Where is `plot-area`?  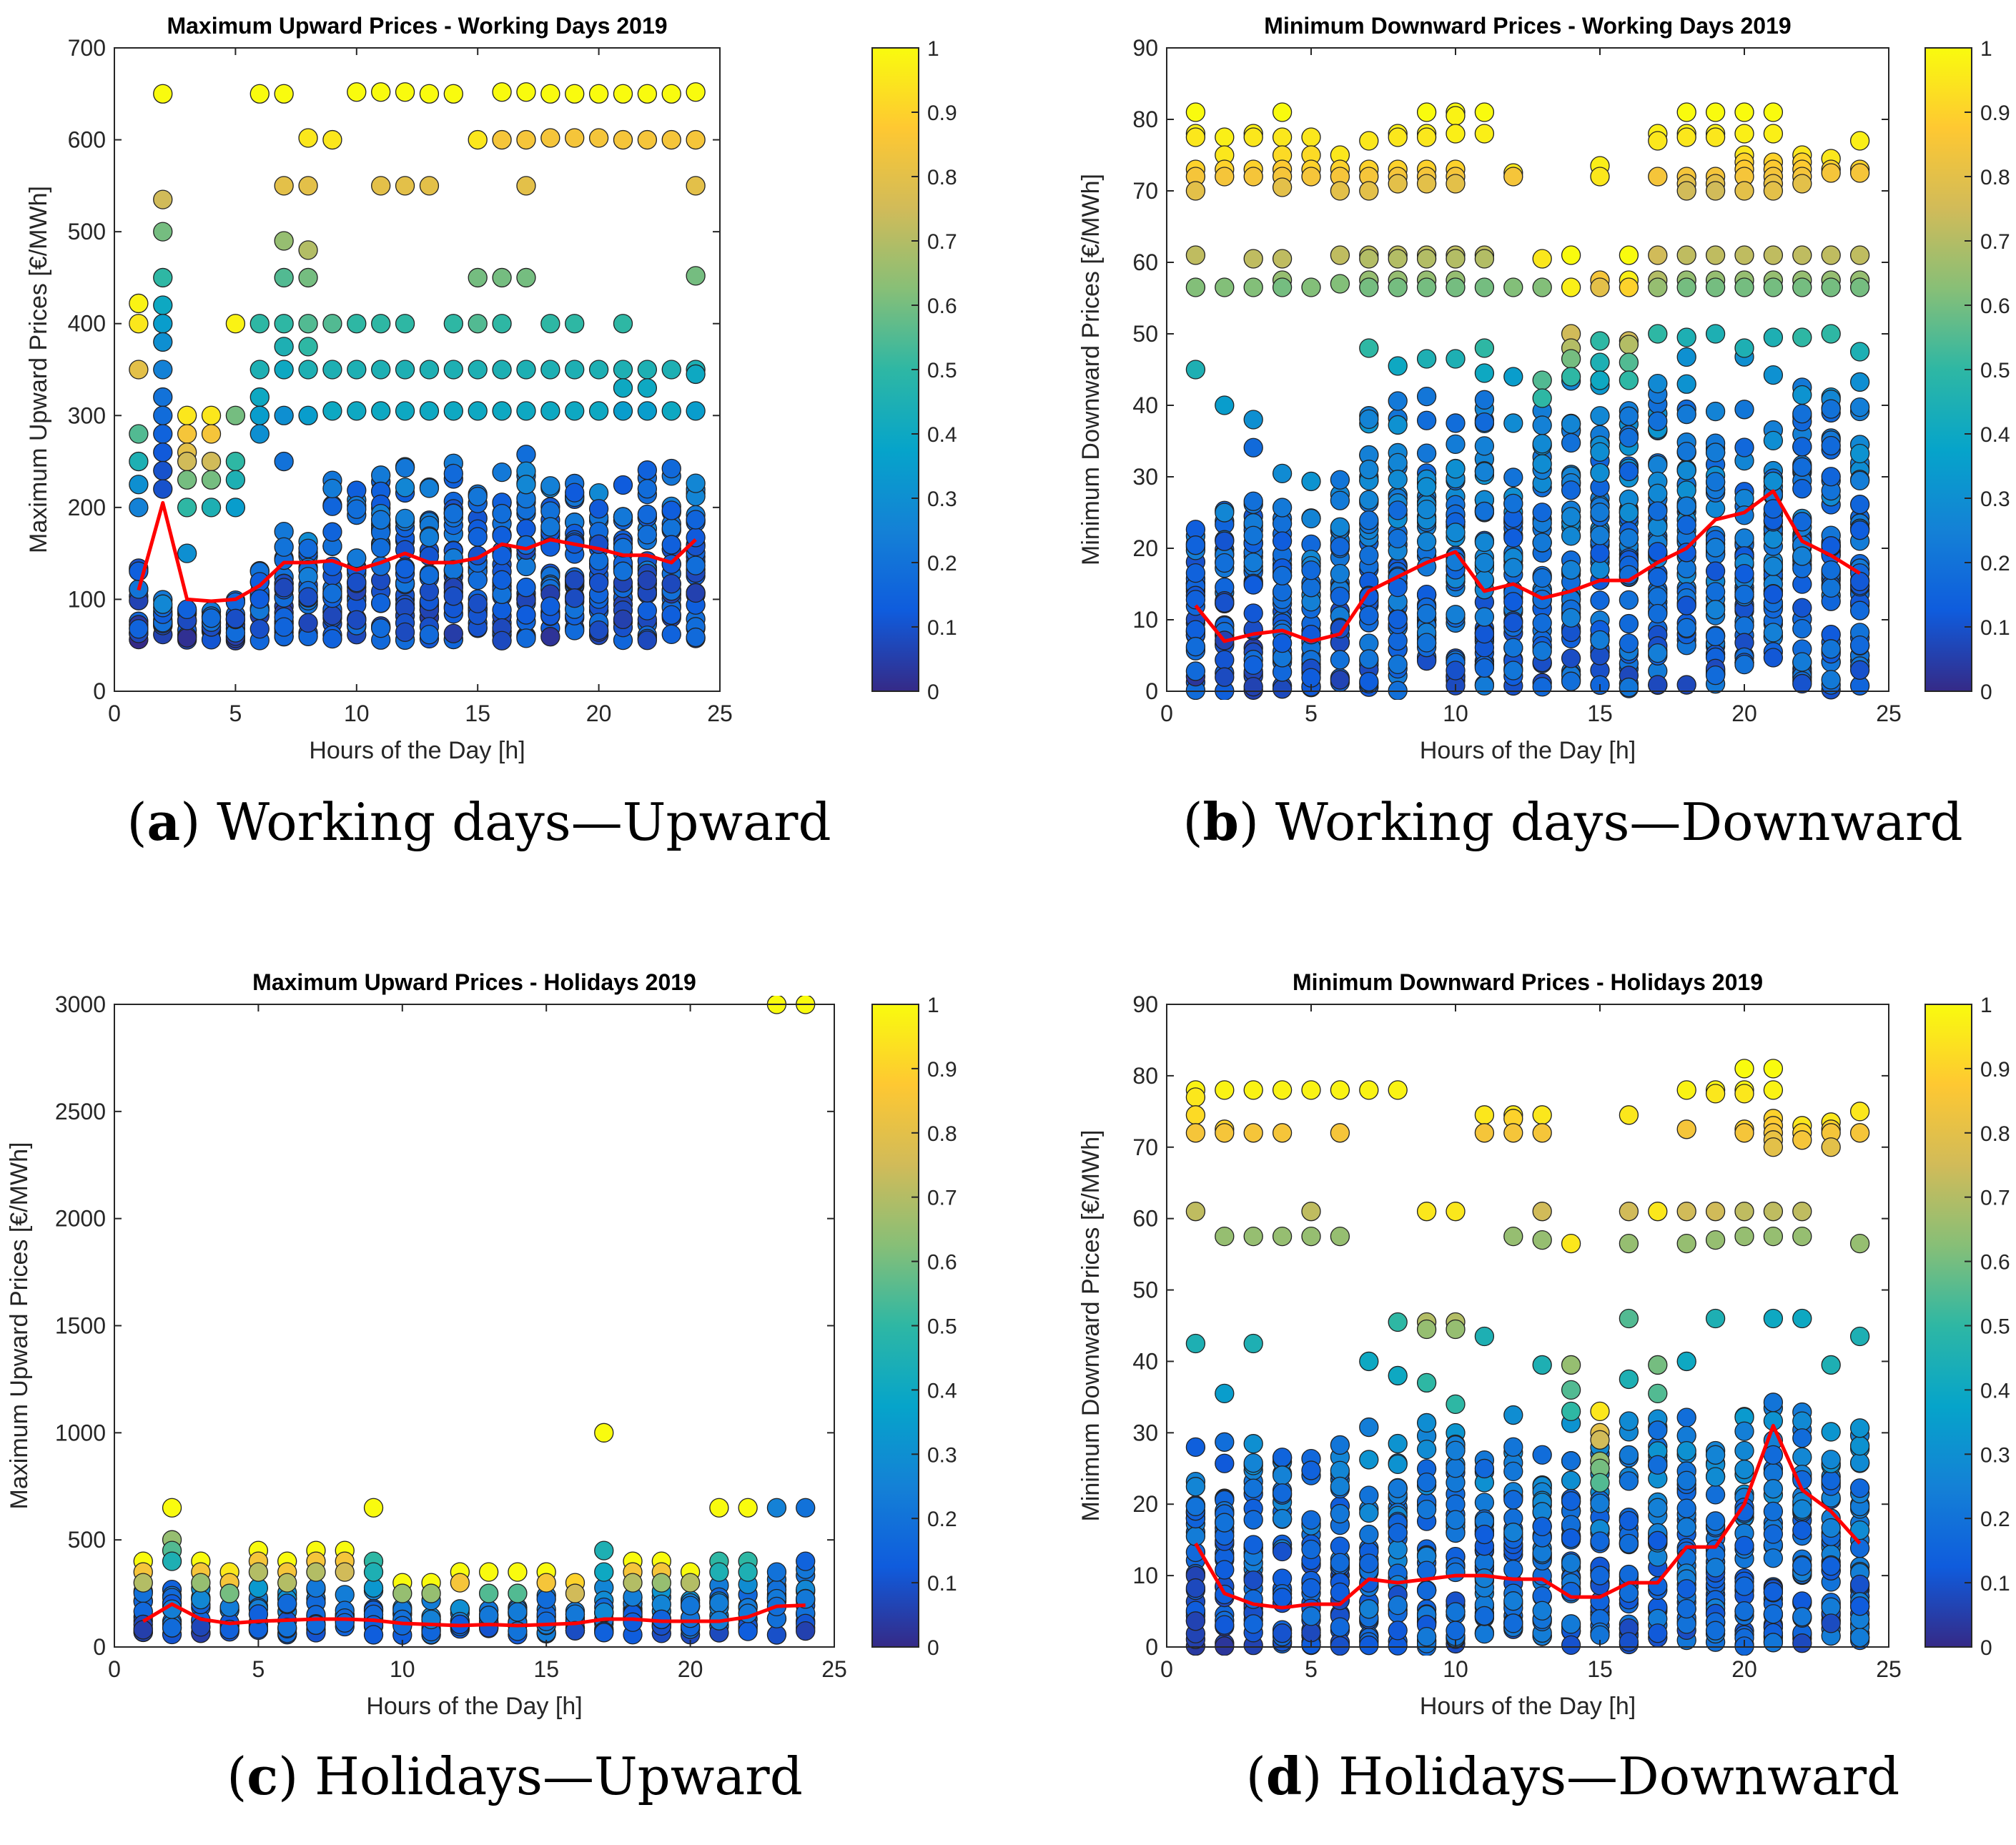
plot-area is located at coordinates (474, 1326).